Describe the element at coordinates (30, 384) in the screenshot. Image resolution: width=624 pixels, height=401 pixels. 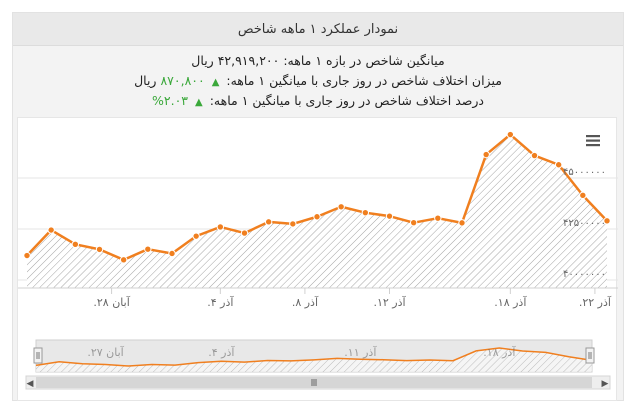
I see `scroll-left-arrow-icon: ◀` at that location.